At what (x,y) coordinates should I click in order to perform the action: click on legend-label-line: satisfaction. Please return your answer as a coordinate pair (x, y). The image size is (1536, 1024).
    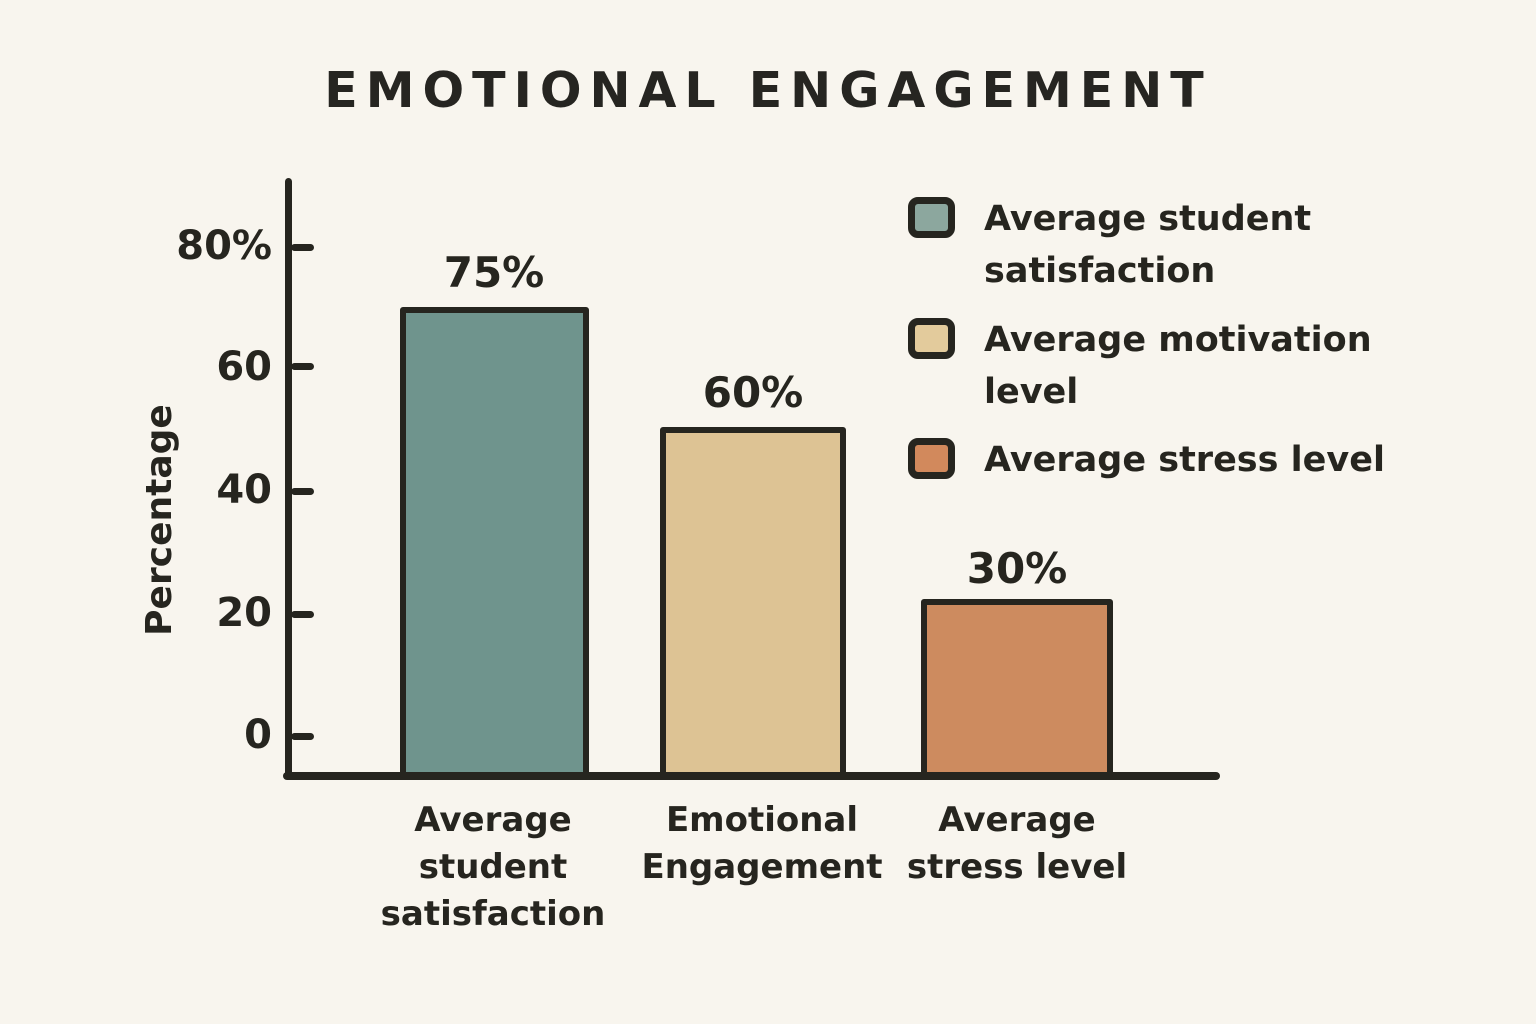
    Looking at the image, I should click on (1100, 271).